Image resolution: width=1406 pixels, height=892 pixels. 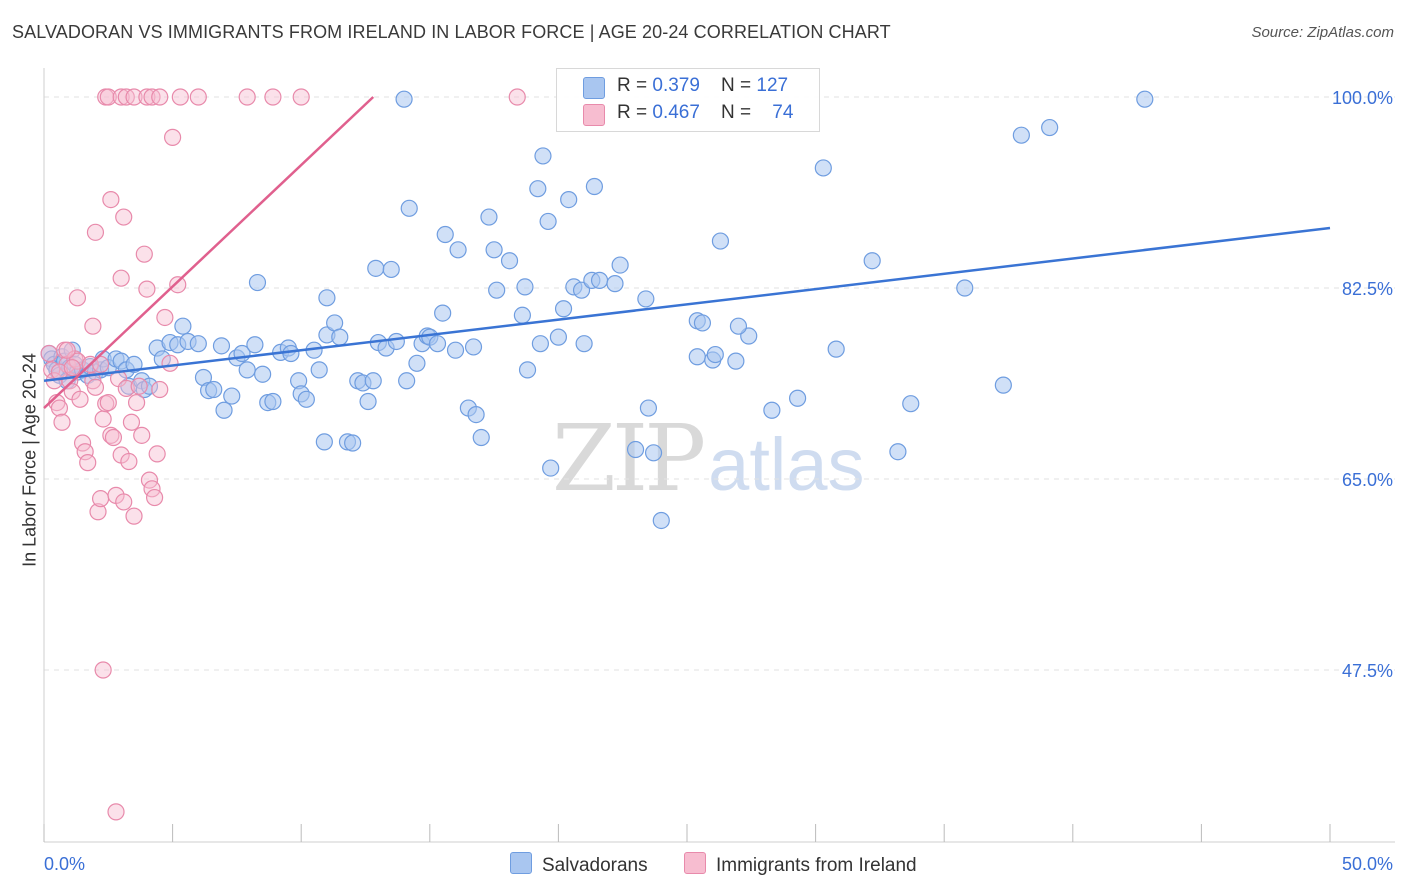 I want to click on y-tick-label: 100.0%, so click(x=1362, y=98).